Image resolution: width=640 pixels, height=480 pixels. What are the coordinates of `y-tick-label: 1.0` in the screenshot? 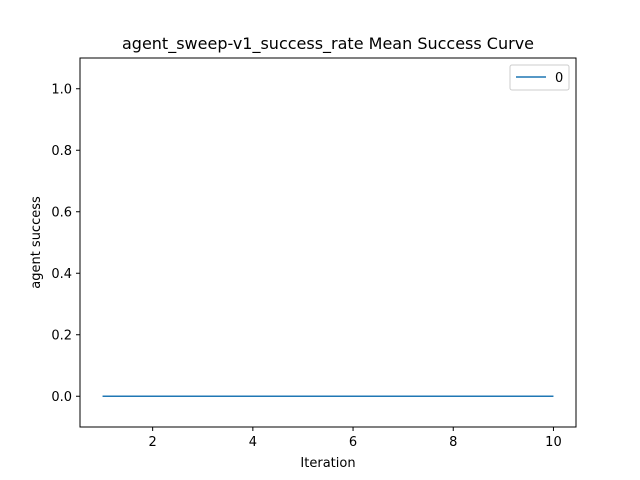 It's located at (61, 89).